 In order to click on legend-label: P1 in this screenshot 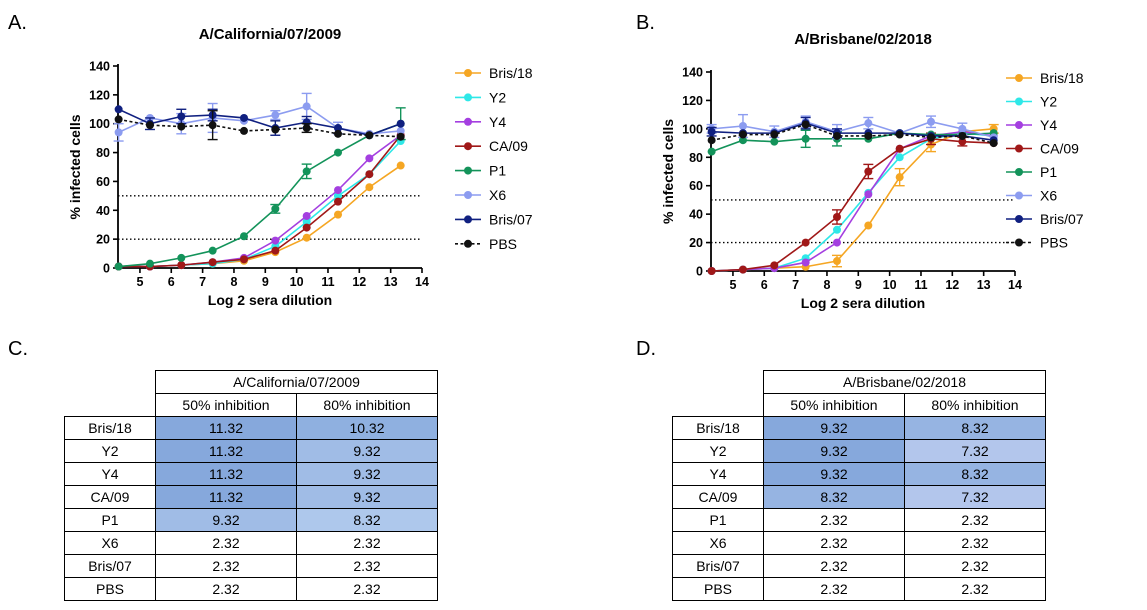, I will do `click(497, 171)`.